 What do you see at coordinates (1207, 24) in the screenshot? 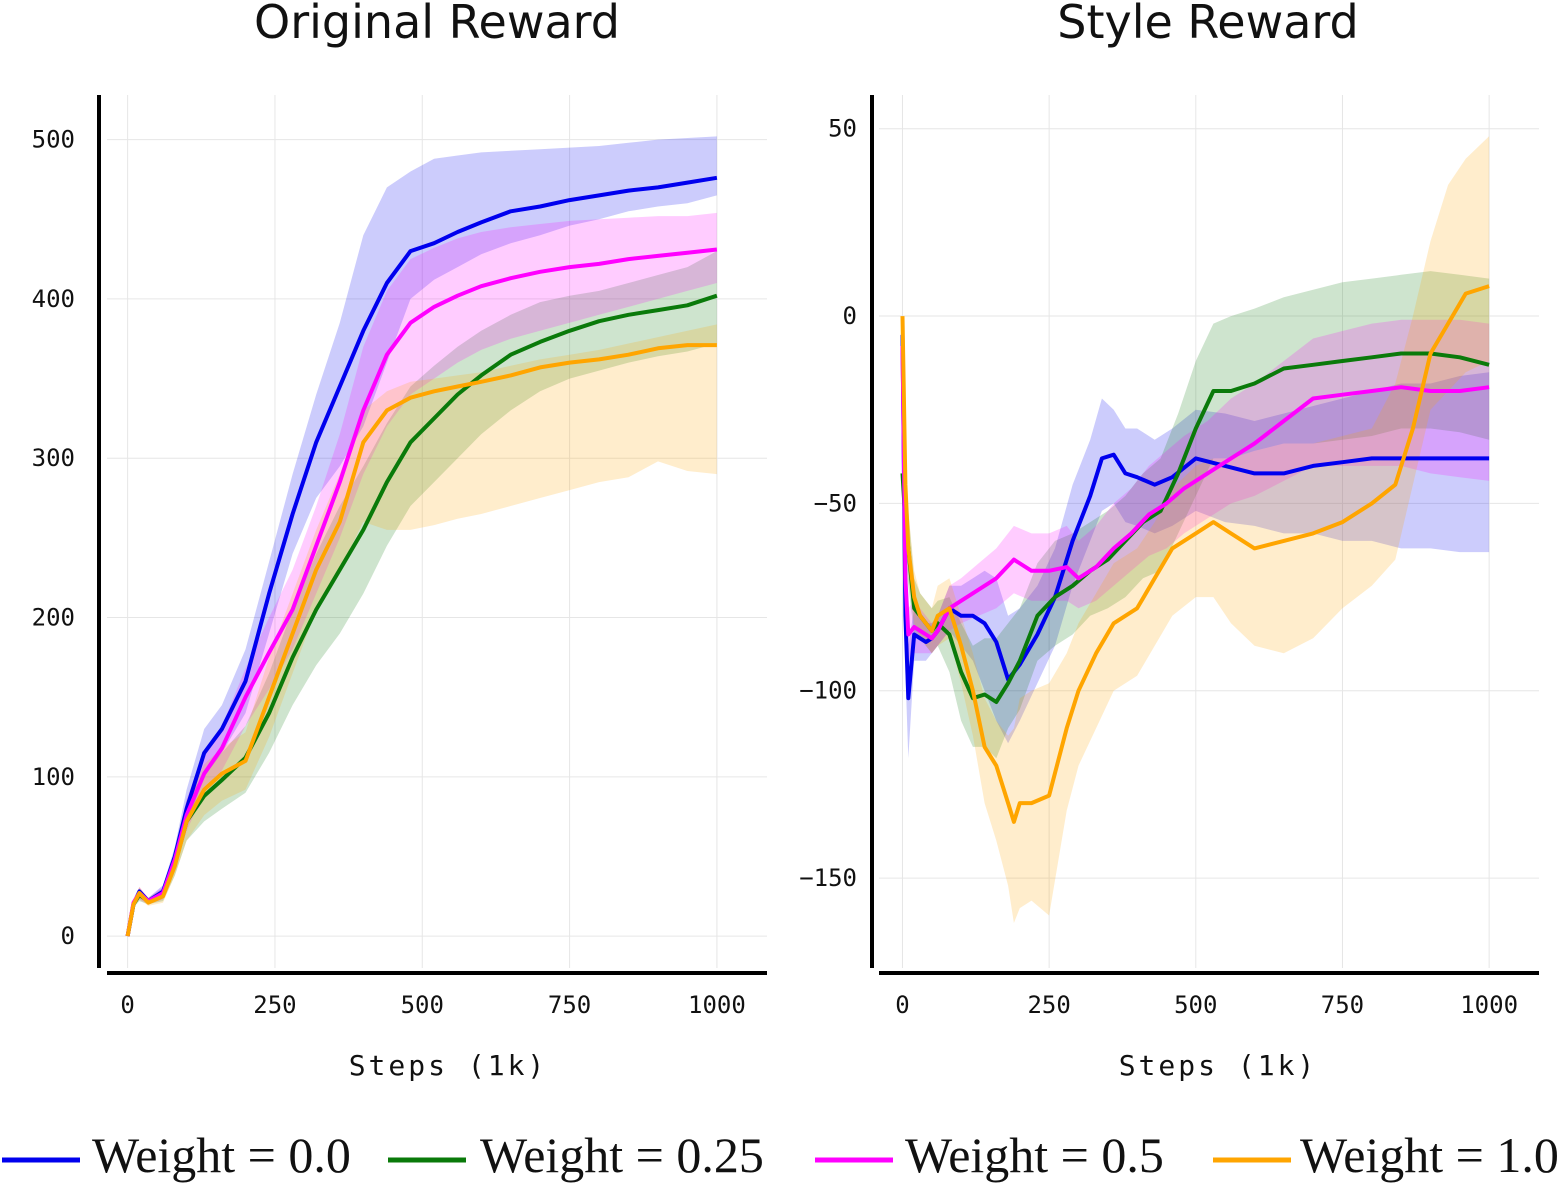
I see `chart-title: Style Reward` at bounding box center [1207, 24].